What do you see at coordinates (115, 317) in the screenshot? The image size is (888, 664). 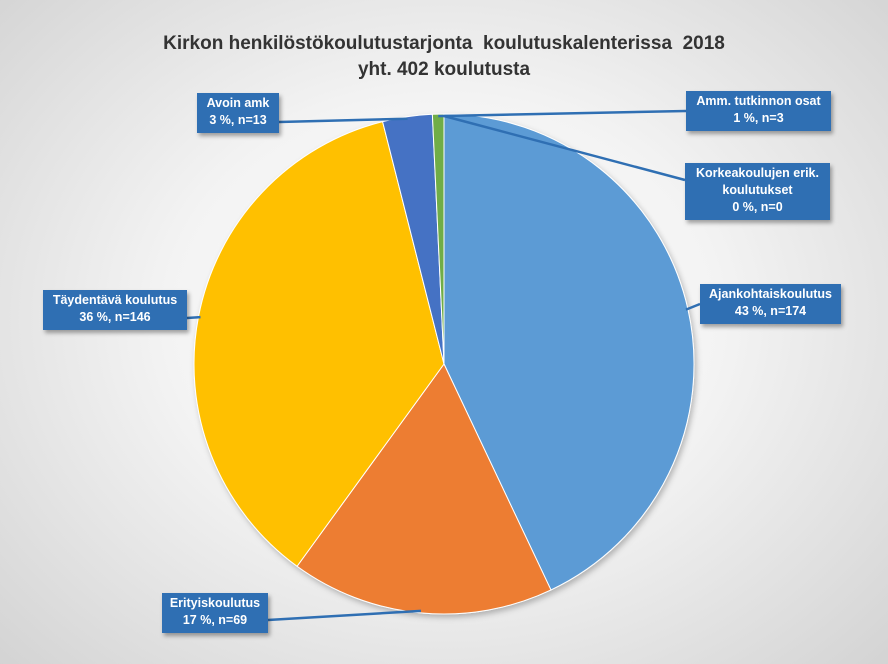 I see `callout-value: 36 %, n=146` at bounding box center [115, 317].